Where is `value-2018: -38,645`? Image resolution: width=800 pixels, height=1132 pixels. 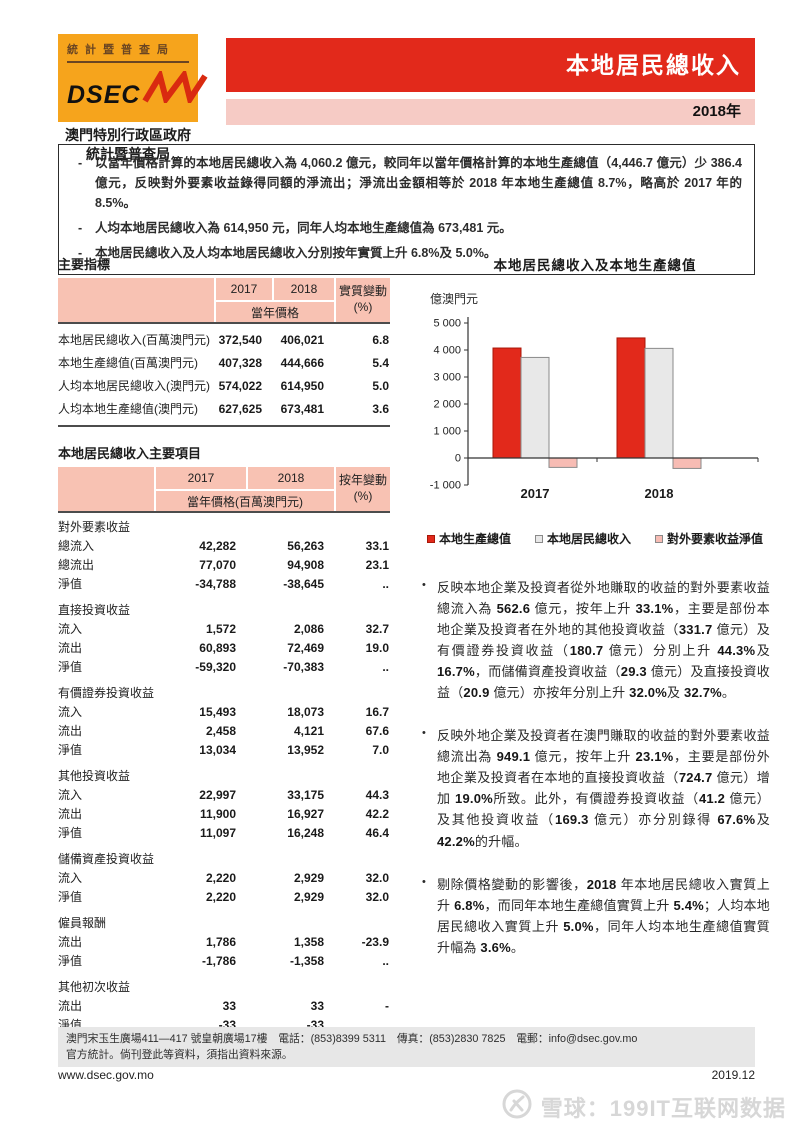
value-2018: -38,645 is located at coordinates (303, 583).